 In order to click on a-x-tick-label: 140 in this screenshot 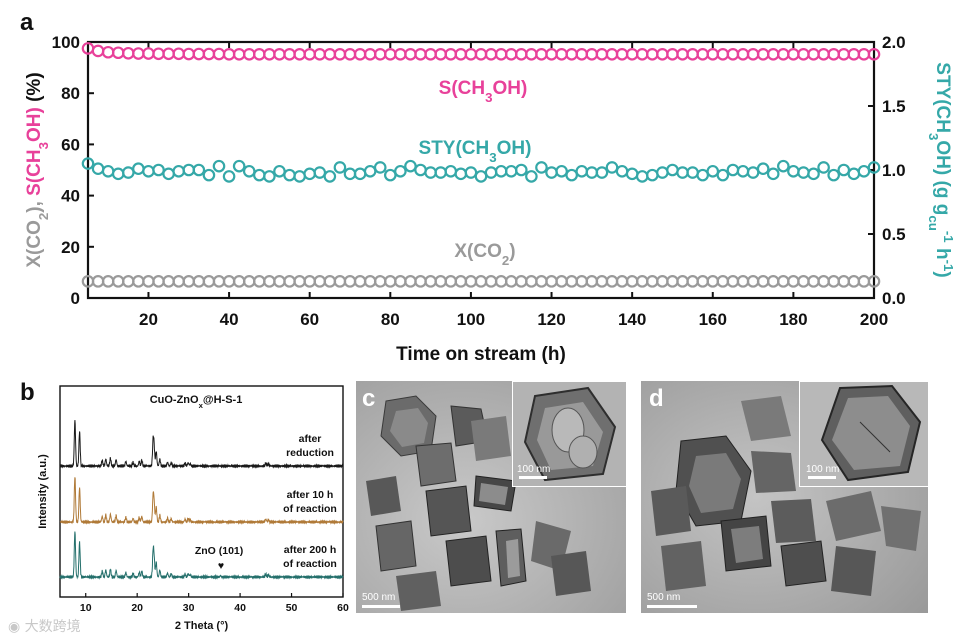, I will do `click(632, 319)`.